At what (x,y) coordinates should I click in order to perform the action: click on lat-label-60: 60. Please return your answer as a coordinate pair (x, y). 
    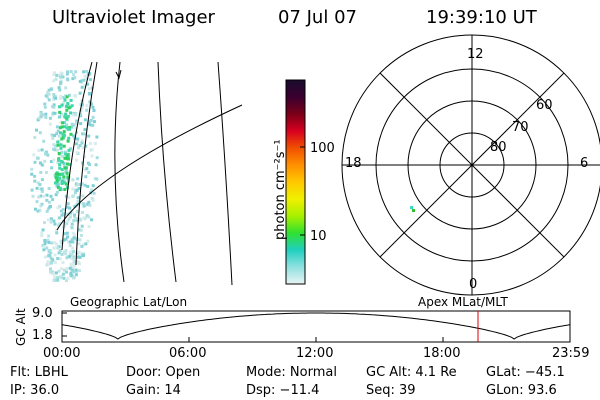
    Looking at the image, I should click on (544, 105).